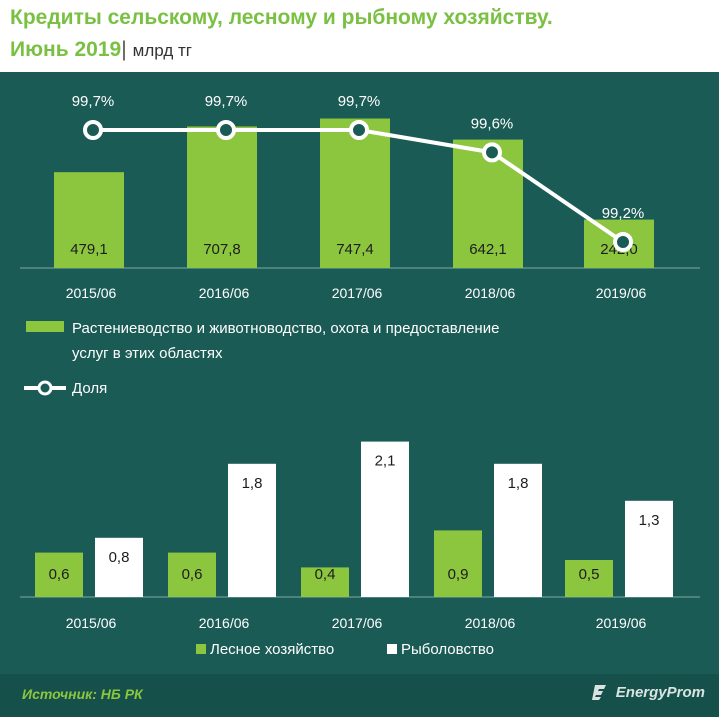  I want to click on bar-value-label: 747,4, so click(355, 249).